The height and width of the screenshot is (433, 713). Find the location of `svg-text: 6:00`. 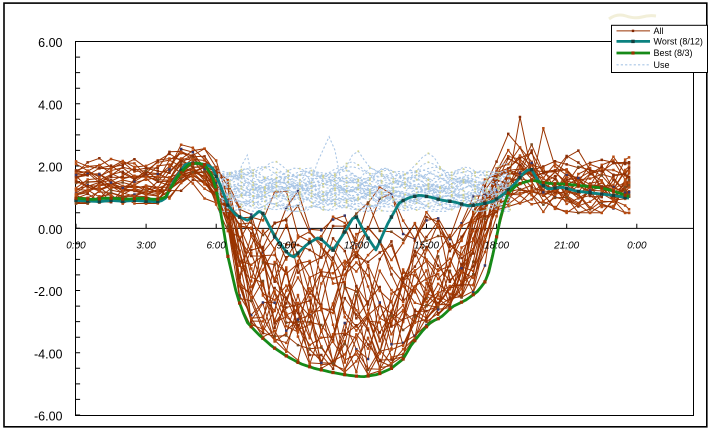

svg-text: 6:00 is located at coordinates (216, 246).